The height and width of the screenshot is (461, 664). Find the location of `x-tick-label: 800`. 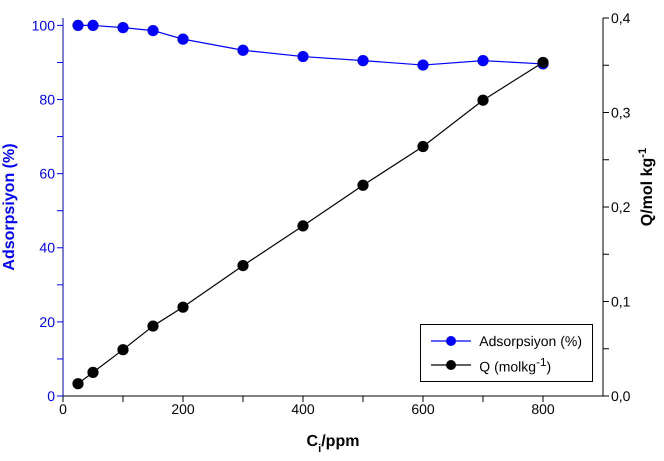

x-tick-label: 800 is located at coordinates (543, 408).